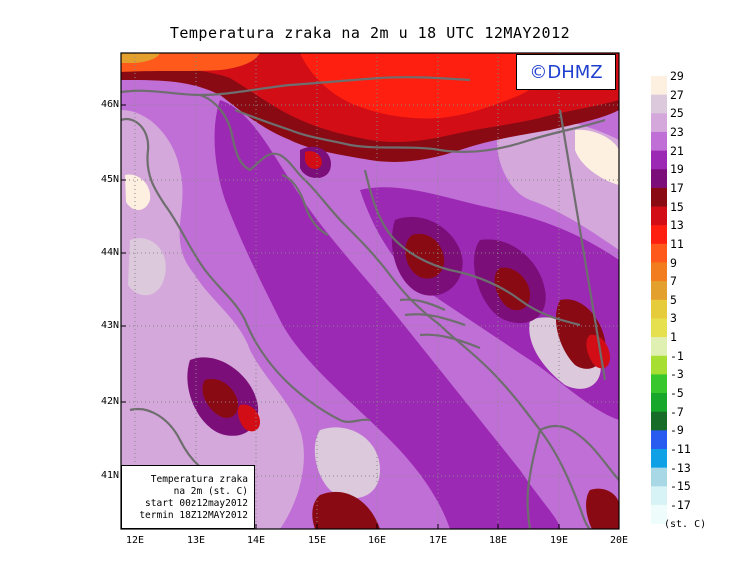 The height and width of the screenshot is (582, 740). What do you see at coordinates (109, 401) in the screenshot?
I see `lat-label-42n: 42N` at bounding box center [109, 401].